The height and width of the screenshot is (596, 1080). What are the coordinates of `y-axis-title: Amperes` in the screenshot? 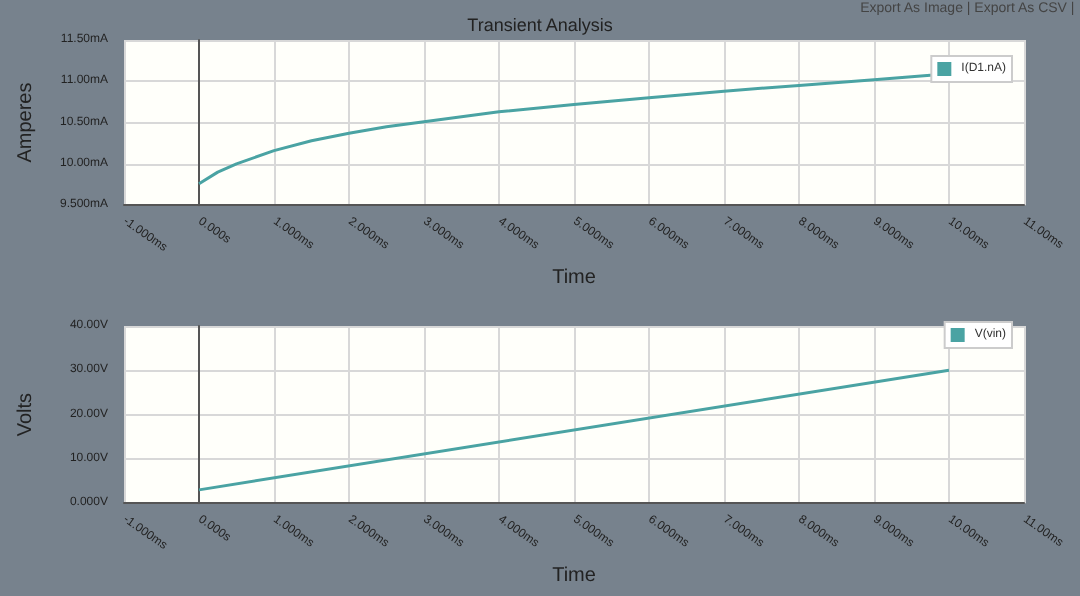 It's located at (26, 122).